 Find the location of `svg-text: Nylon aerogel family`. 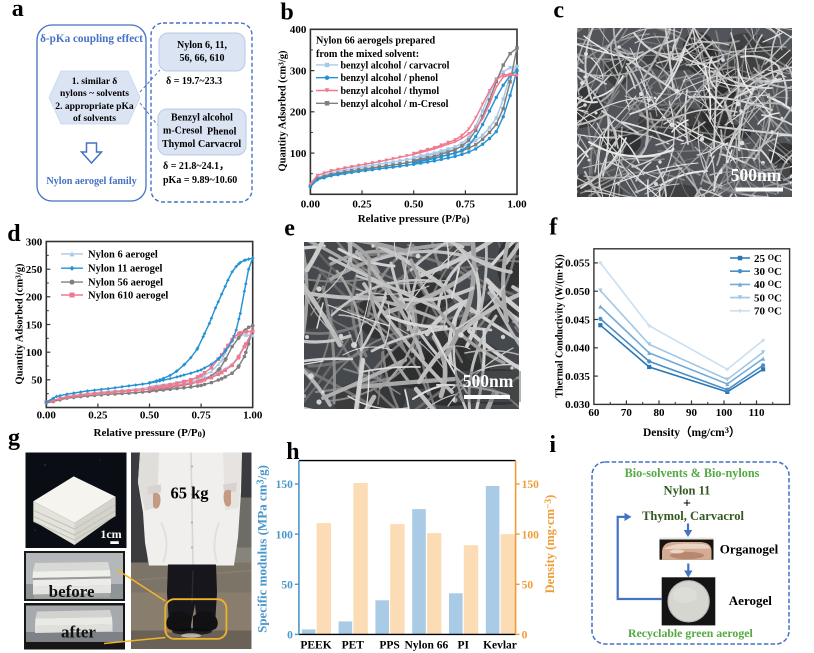

svg-text: Nylon aerogel family is located at coordinates (91, 181).